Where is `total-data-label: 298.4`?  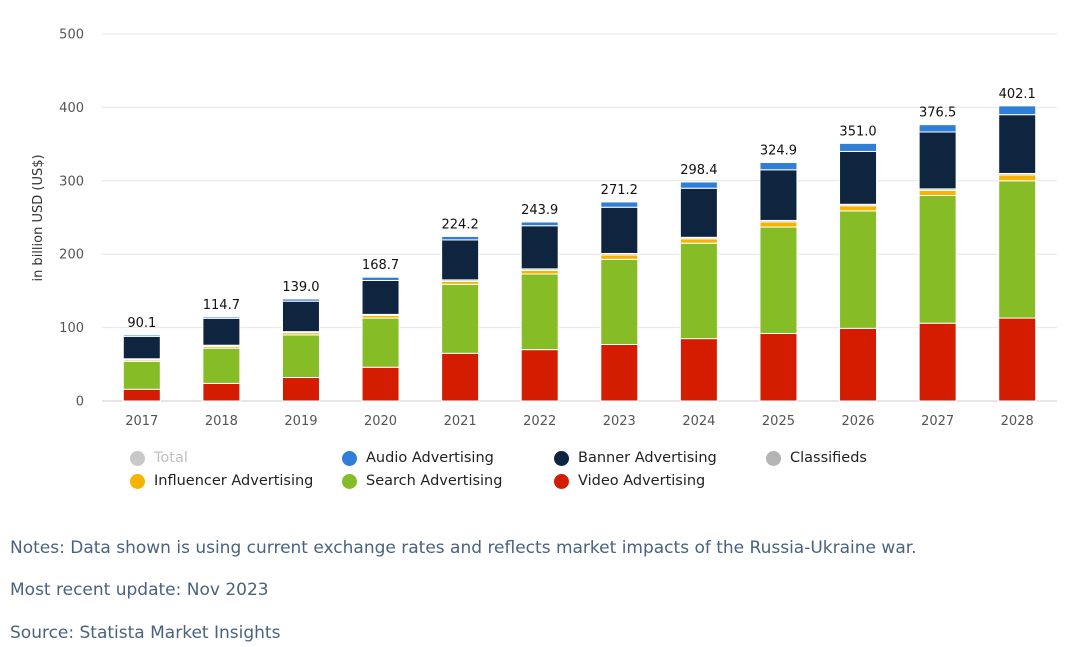 total-data-label: 298.4 is located at coordinates (698, 170).